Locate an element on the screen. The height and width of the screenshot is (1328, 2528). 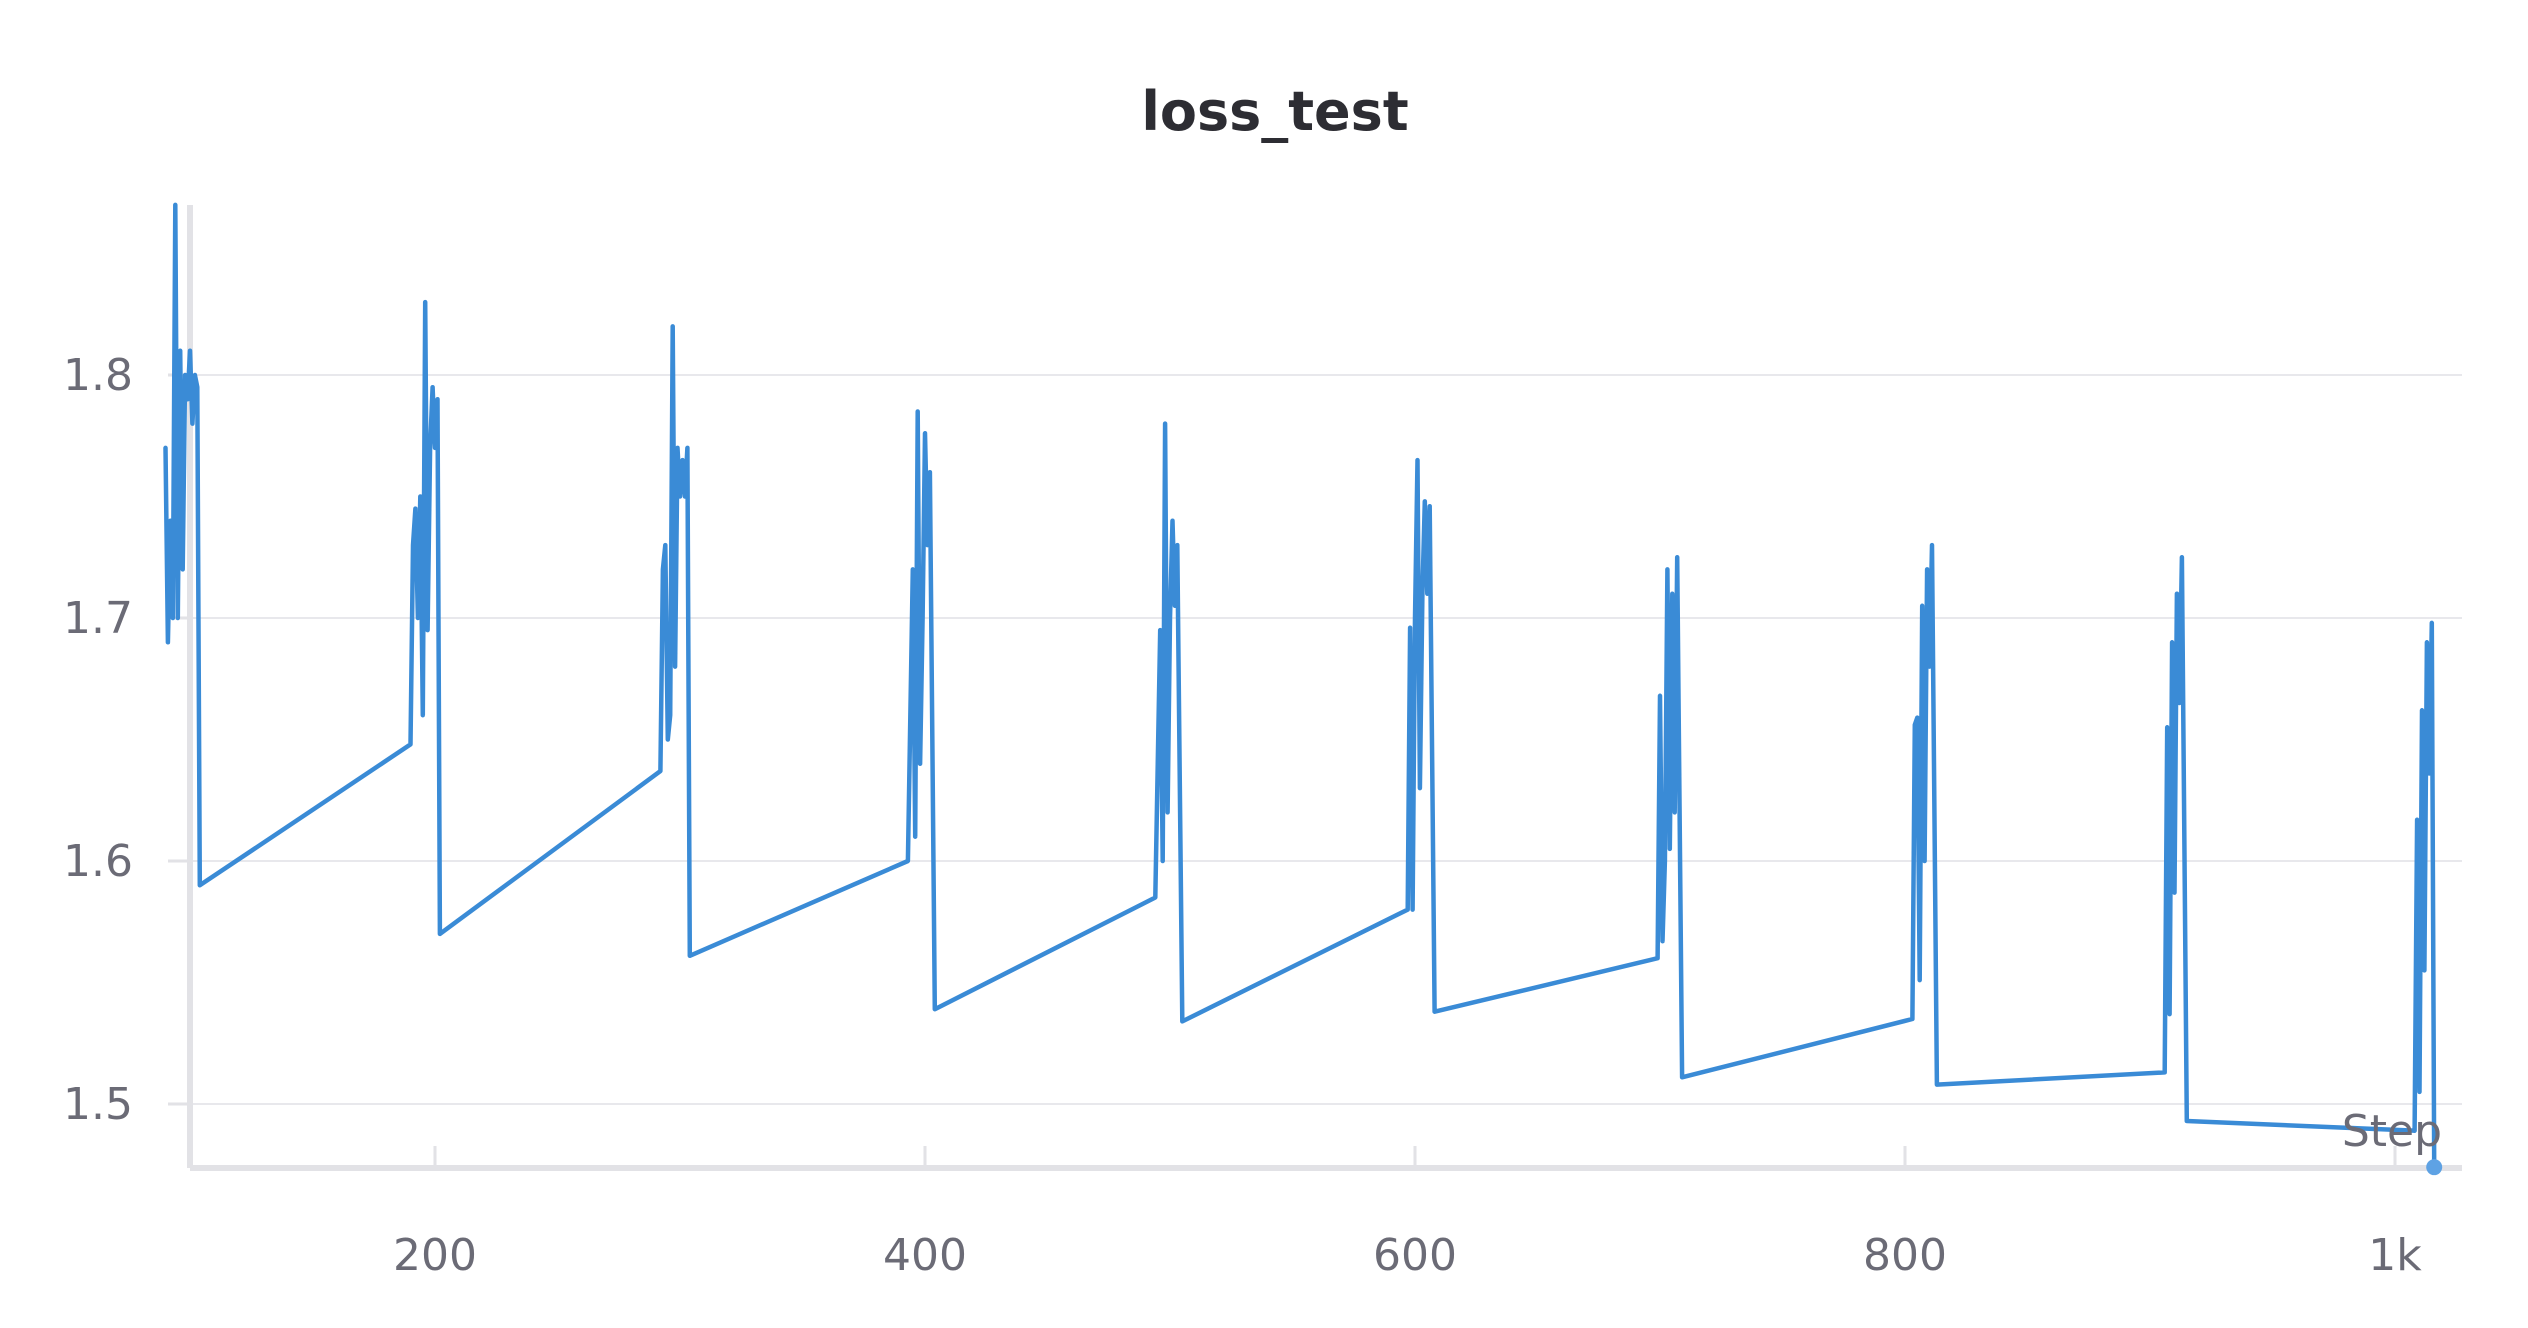
series-end-point is located at coordinates (2434, 1167).